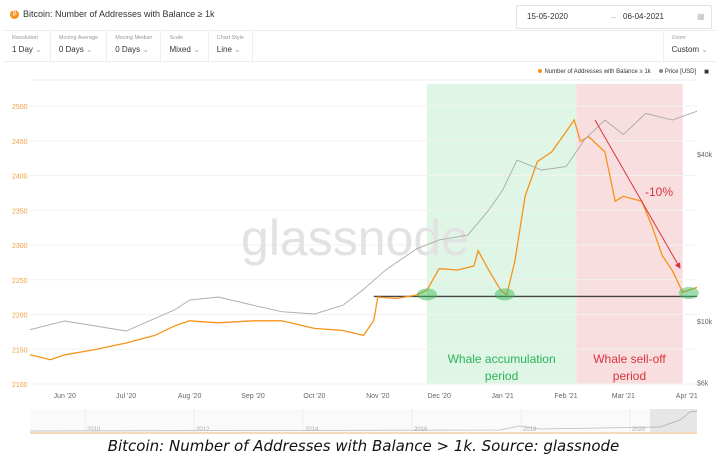  What do you see at coordinates (190, 396) in the screenshot?
I see `x-tick: Aug '20` at bounding box center [190, 396].